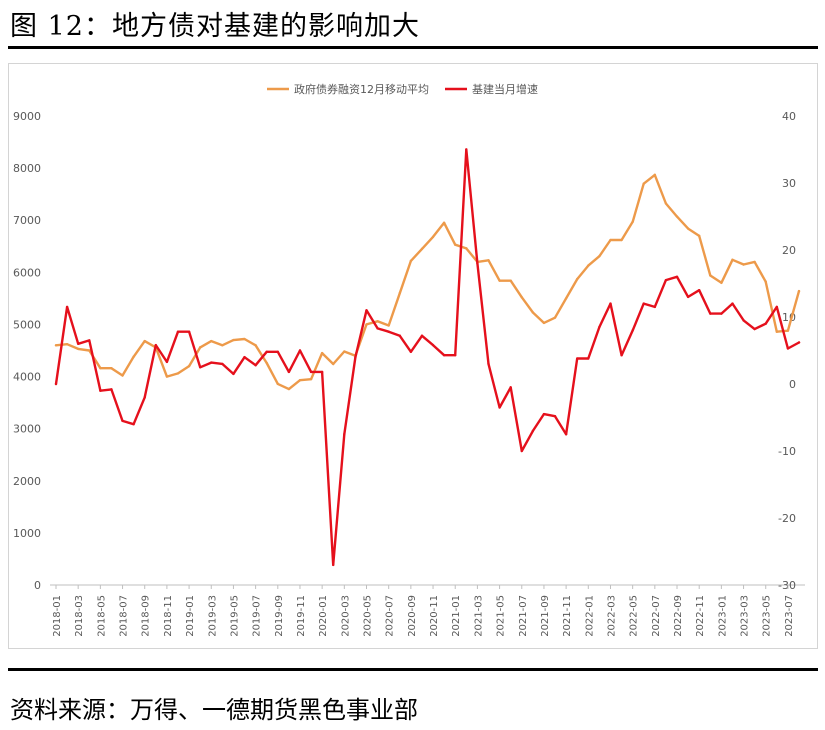 This screenshot has height=730, width=825. Describe the element at coordinates (168, 616) in the screenshot. I see `x-tick-label: 2018-11` at that location.